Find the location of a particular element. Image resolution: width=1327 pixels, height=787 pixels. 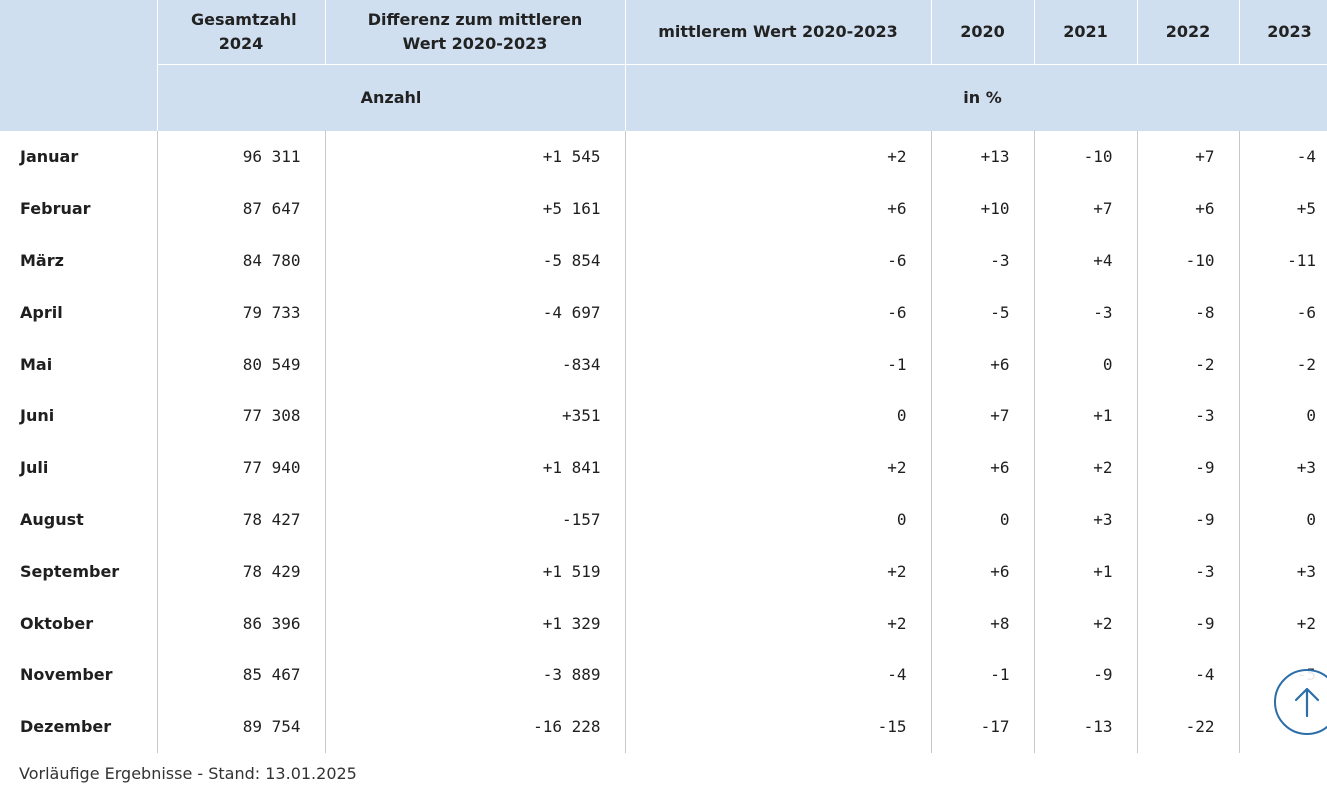

cell-pct: -4 is located at coordinates (777, 674).